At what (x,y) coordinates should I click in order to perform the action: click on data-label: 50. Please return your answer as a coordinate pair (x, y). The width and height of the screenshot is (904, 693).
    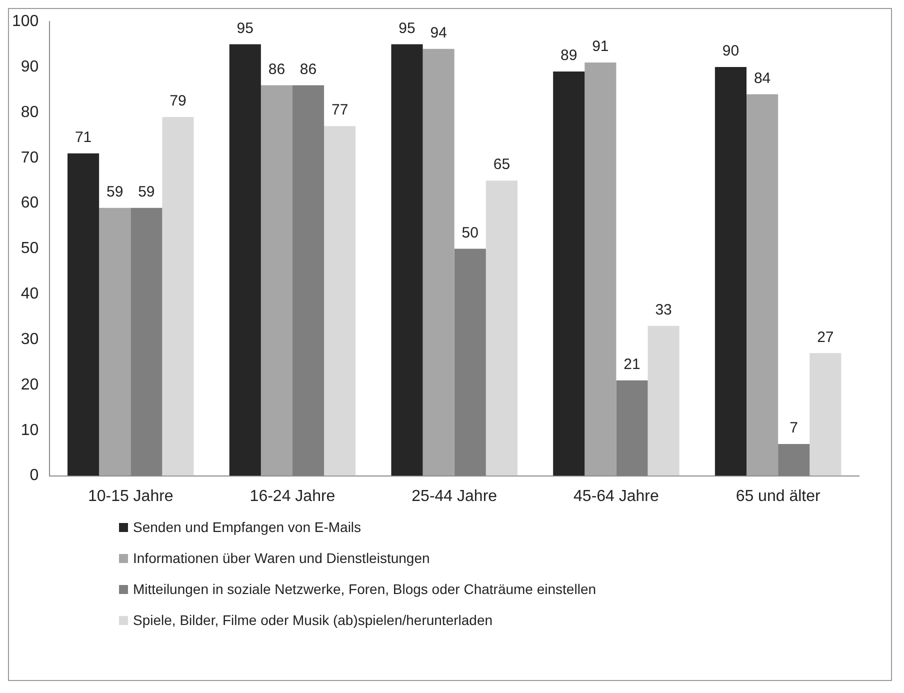
    Looking at the image, I should click on (470, 233).